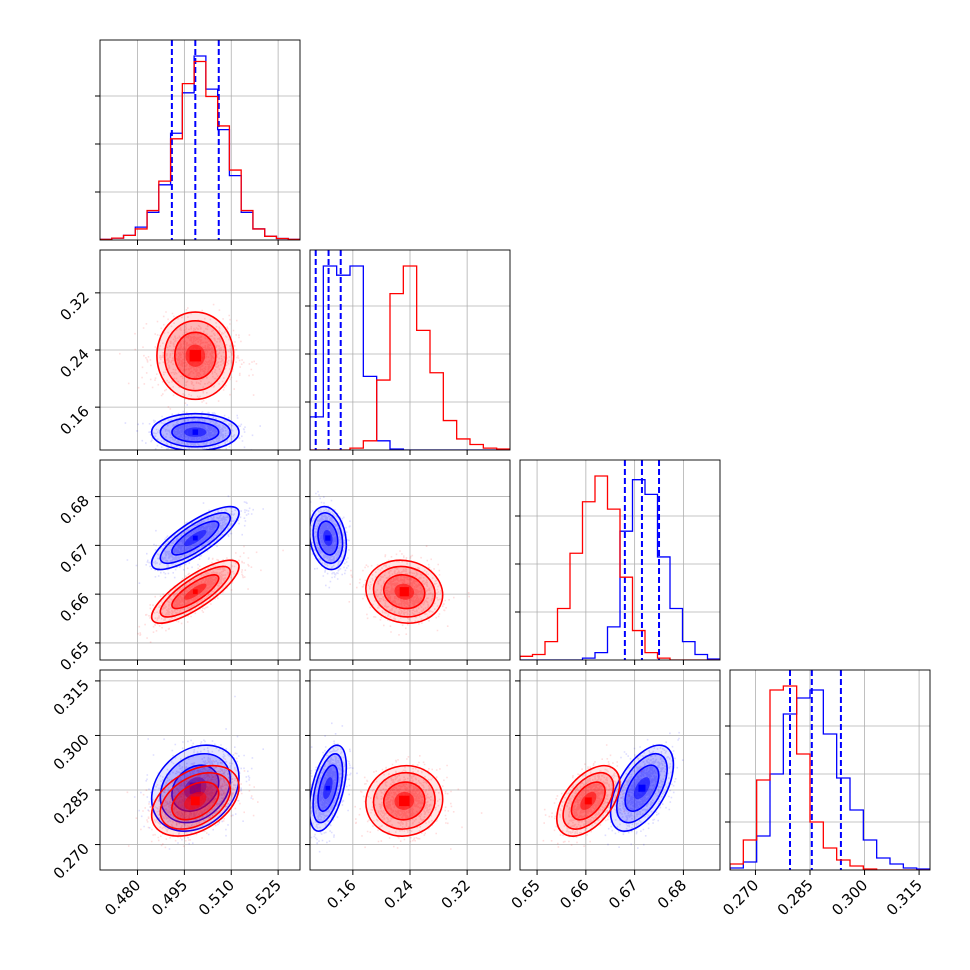  Describe the element at coordinates (74, 558) in the screenshot. I see `y-tick-label: 0.67` at that location.